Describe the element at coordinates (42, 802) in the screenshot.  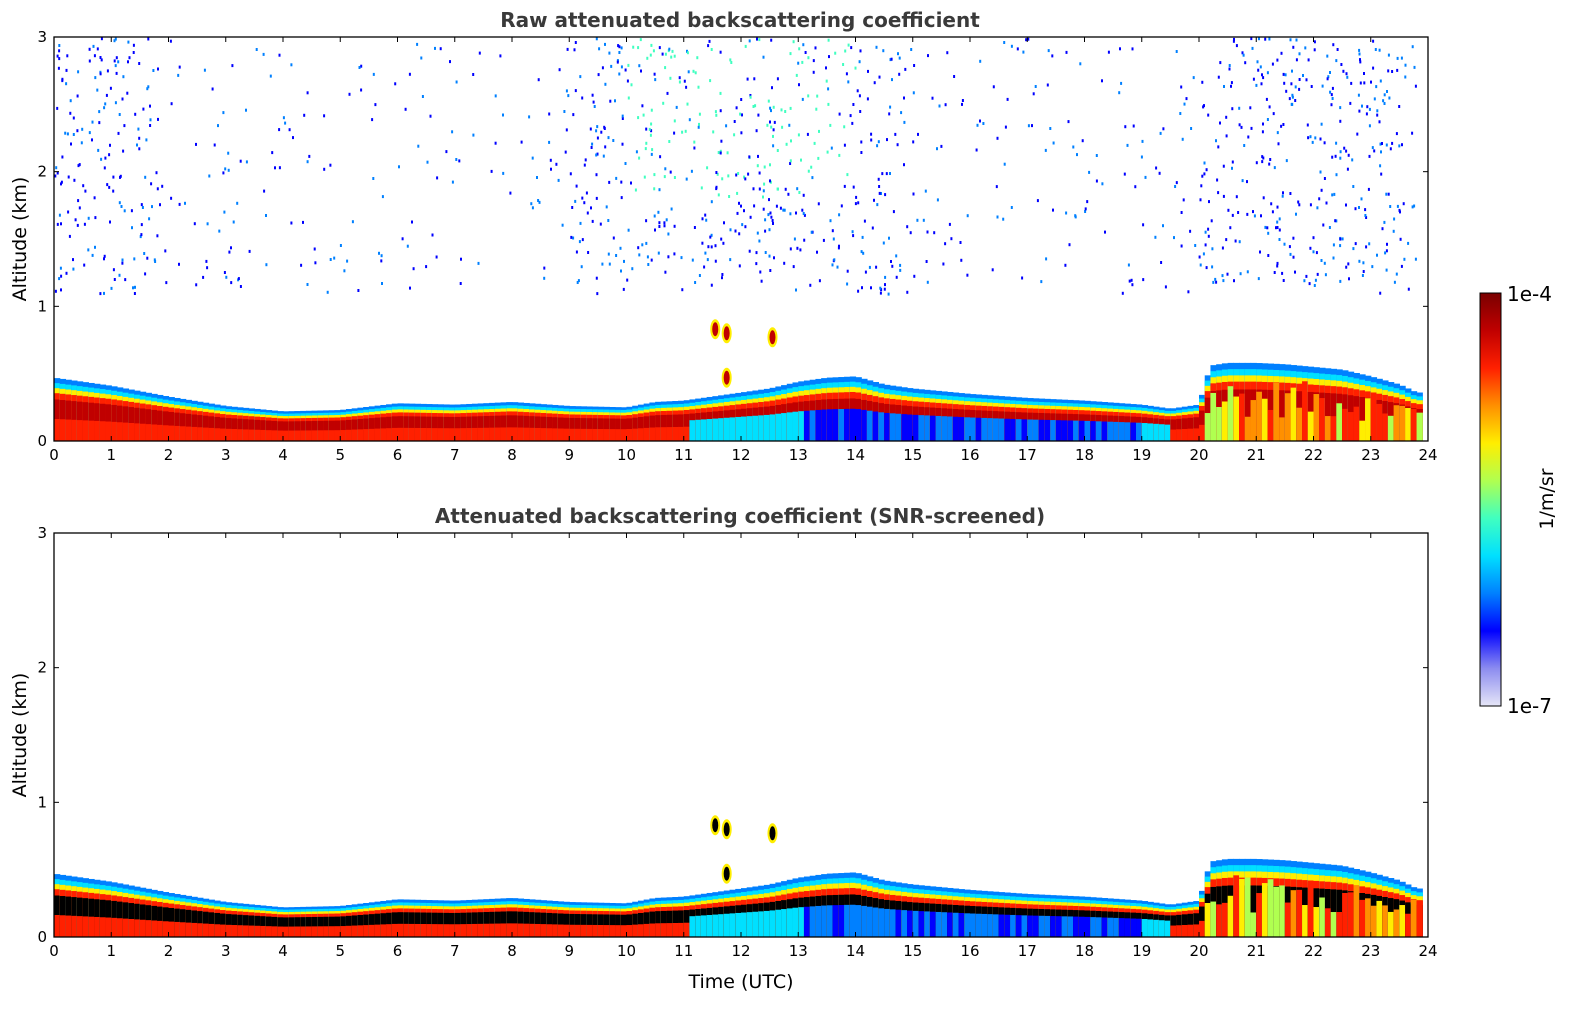
I see `bottom-y-tick-label: 1` at that location.